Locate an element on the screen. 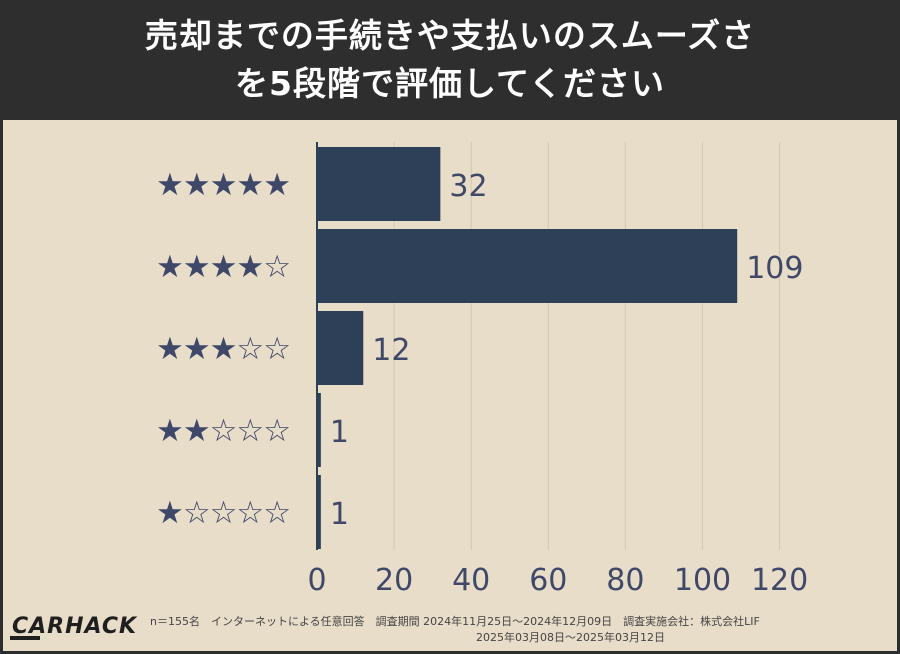 The width and height of the screenshot is (900, 654). category-label: ★★☆☆☆ is located at coordinates (223, 431).